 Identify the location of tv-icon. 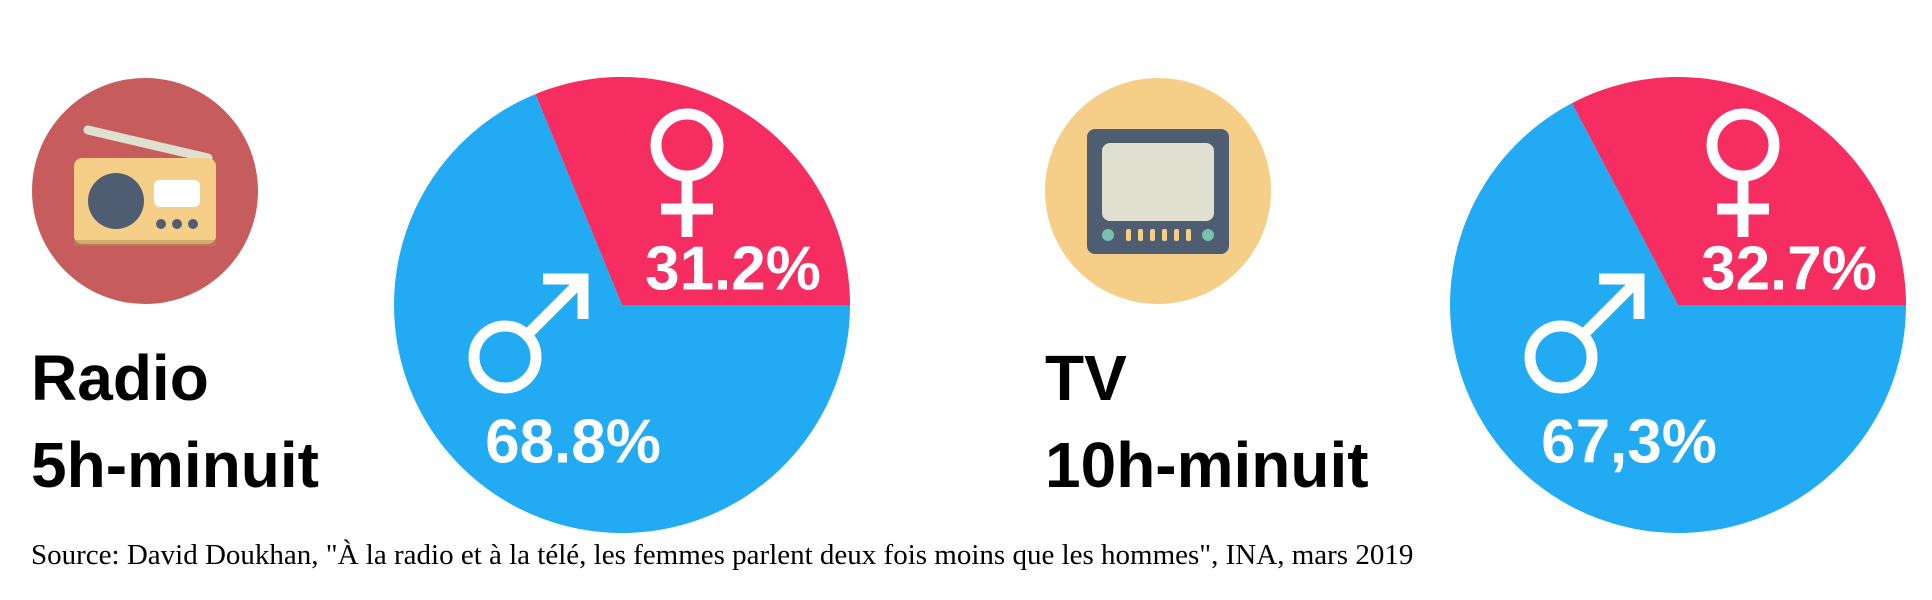
(1158, 191).